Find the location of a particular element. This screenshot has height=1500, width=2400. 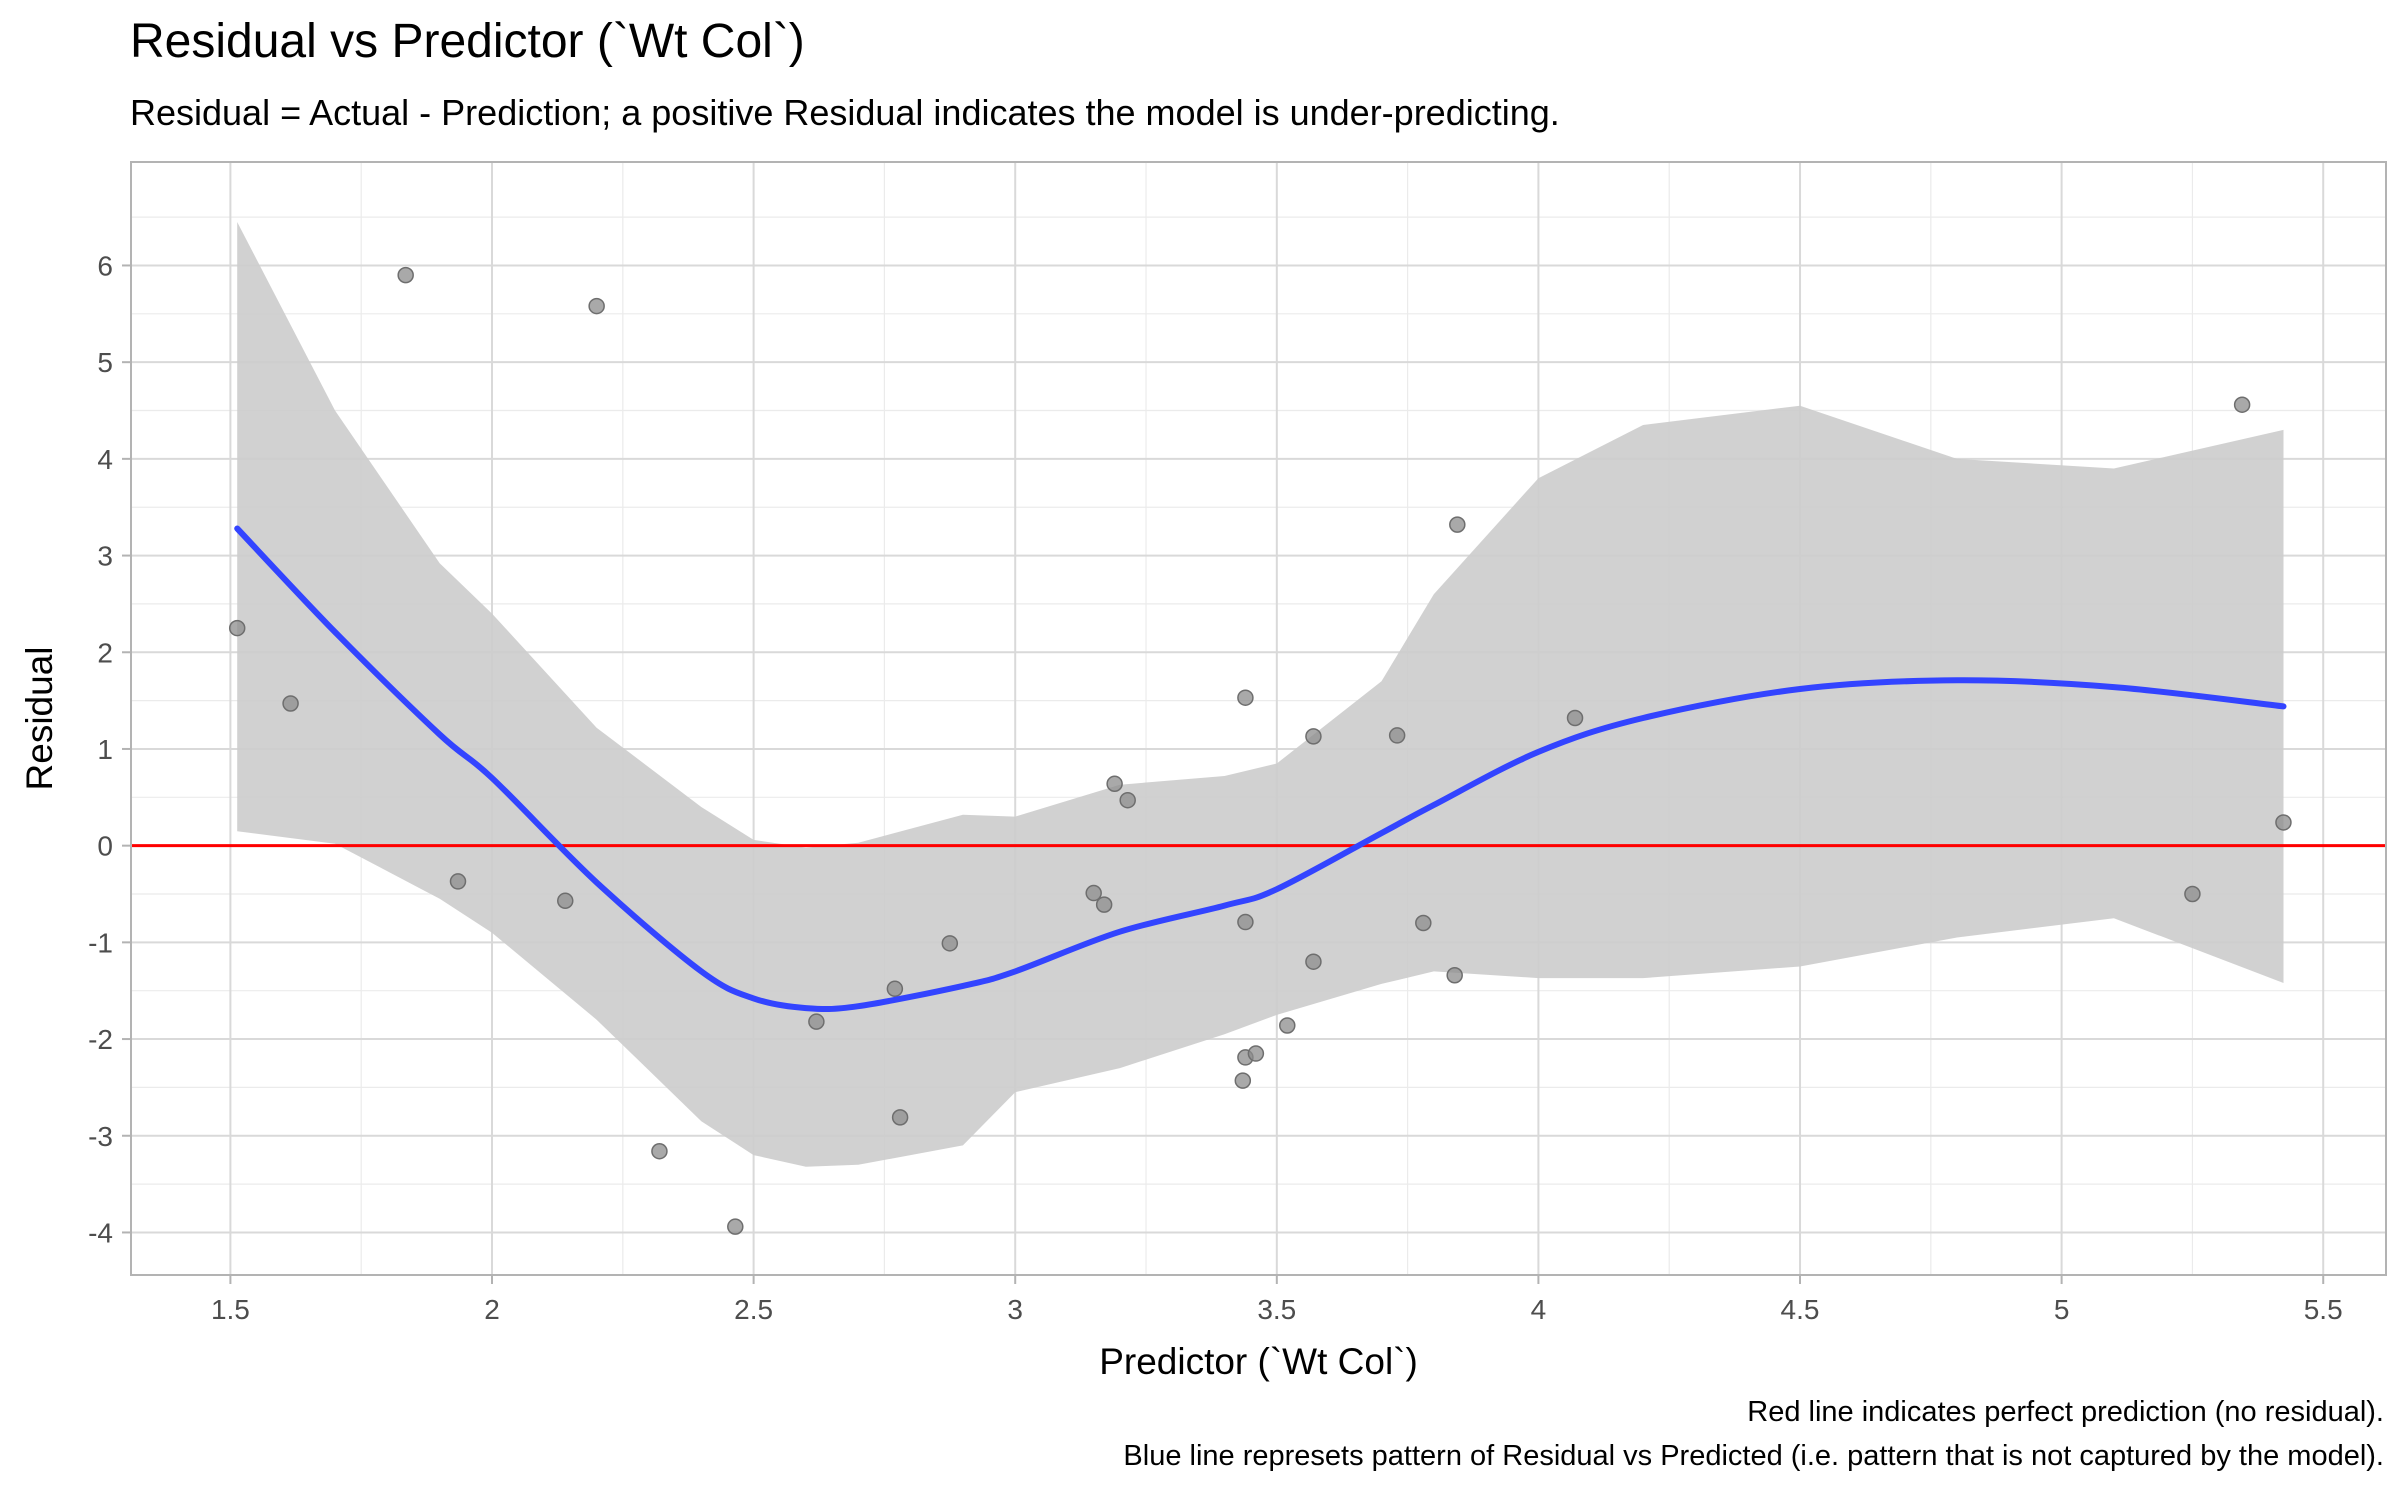

x-tick-label: 2 is located at coordinates (492, 1309).